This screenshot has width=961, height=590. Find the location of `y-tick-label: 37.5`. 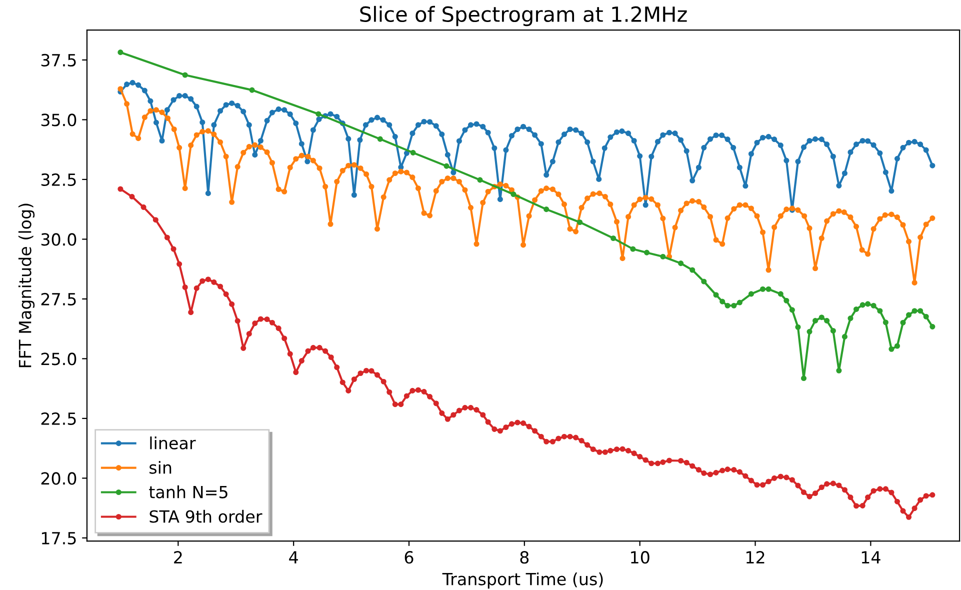

y-tick-label: 37.5 is located at coordinates (58, 60).